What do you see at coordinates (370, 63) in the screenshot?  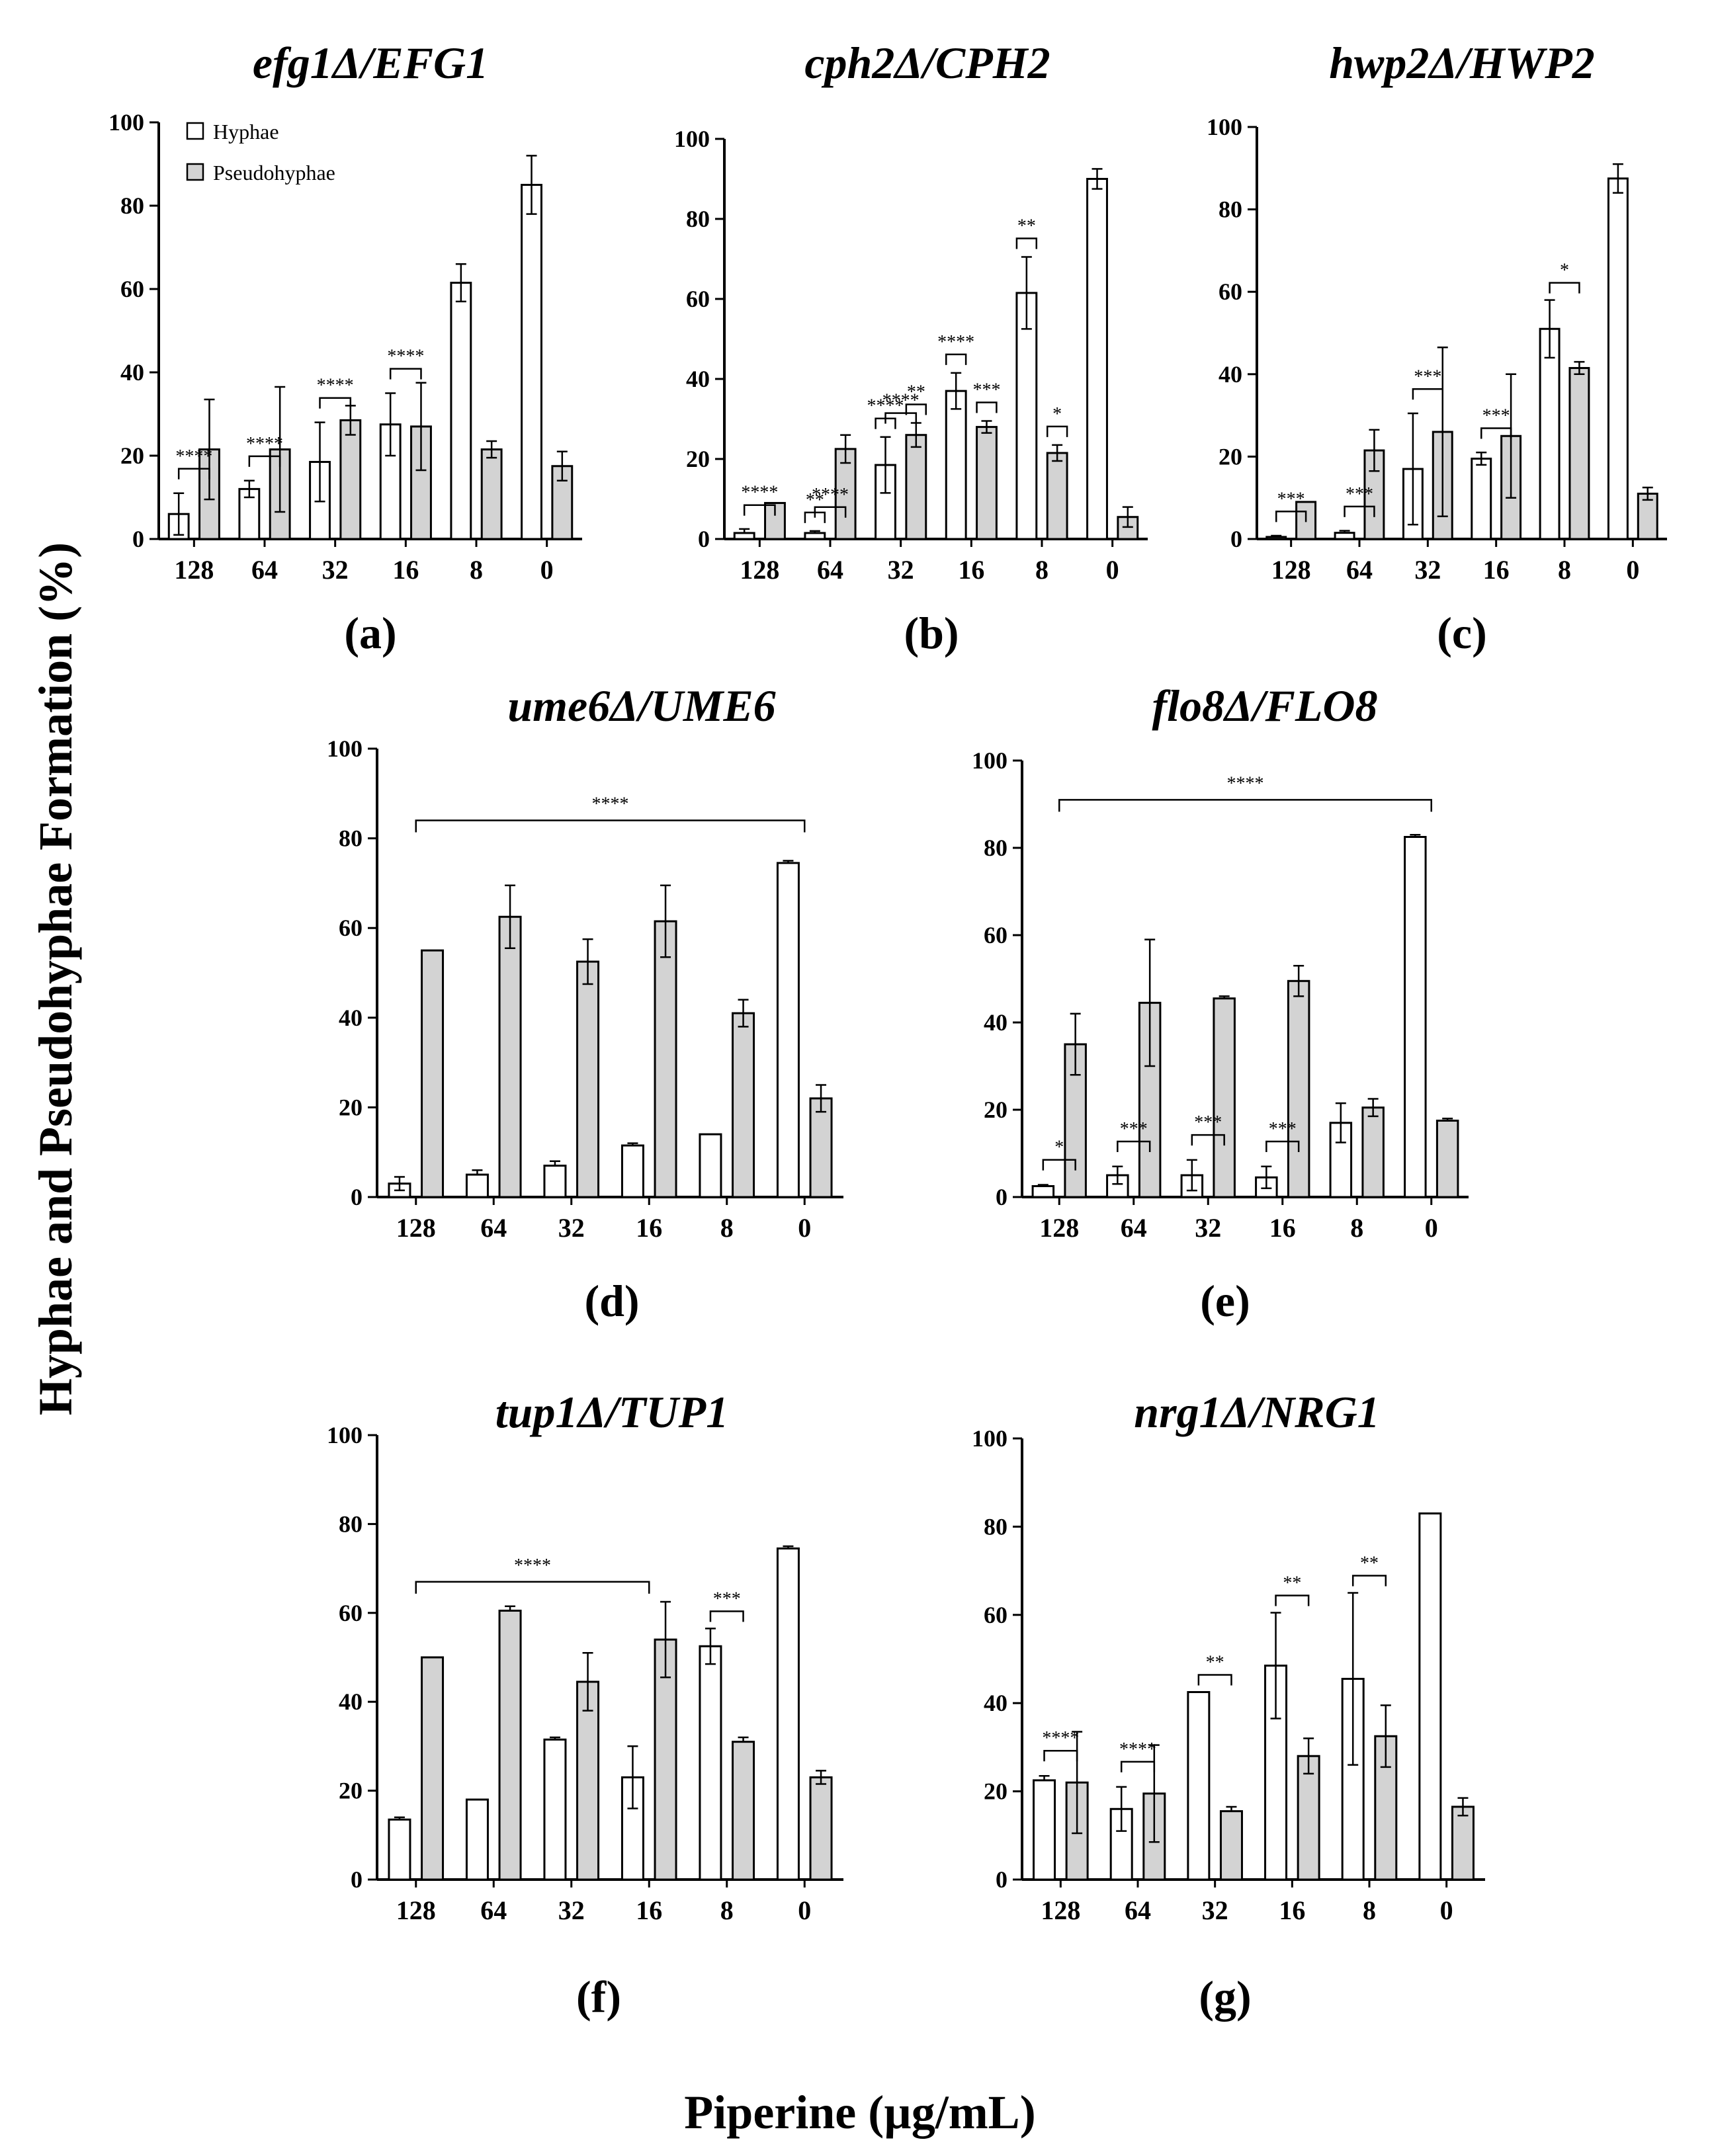 I see `panel-a-title: efg1Δ/EFG1` at bounding box center [370, 63].